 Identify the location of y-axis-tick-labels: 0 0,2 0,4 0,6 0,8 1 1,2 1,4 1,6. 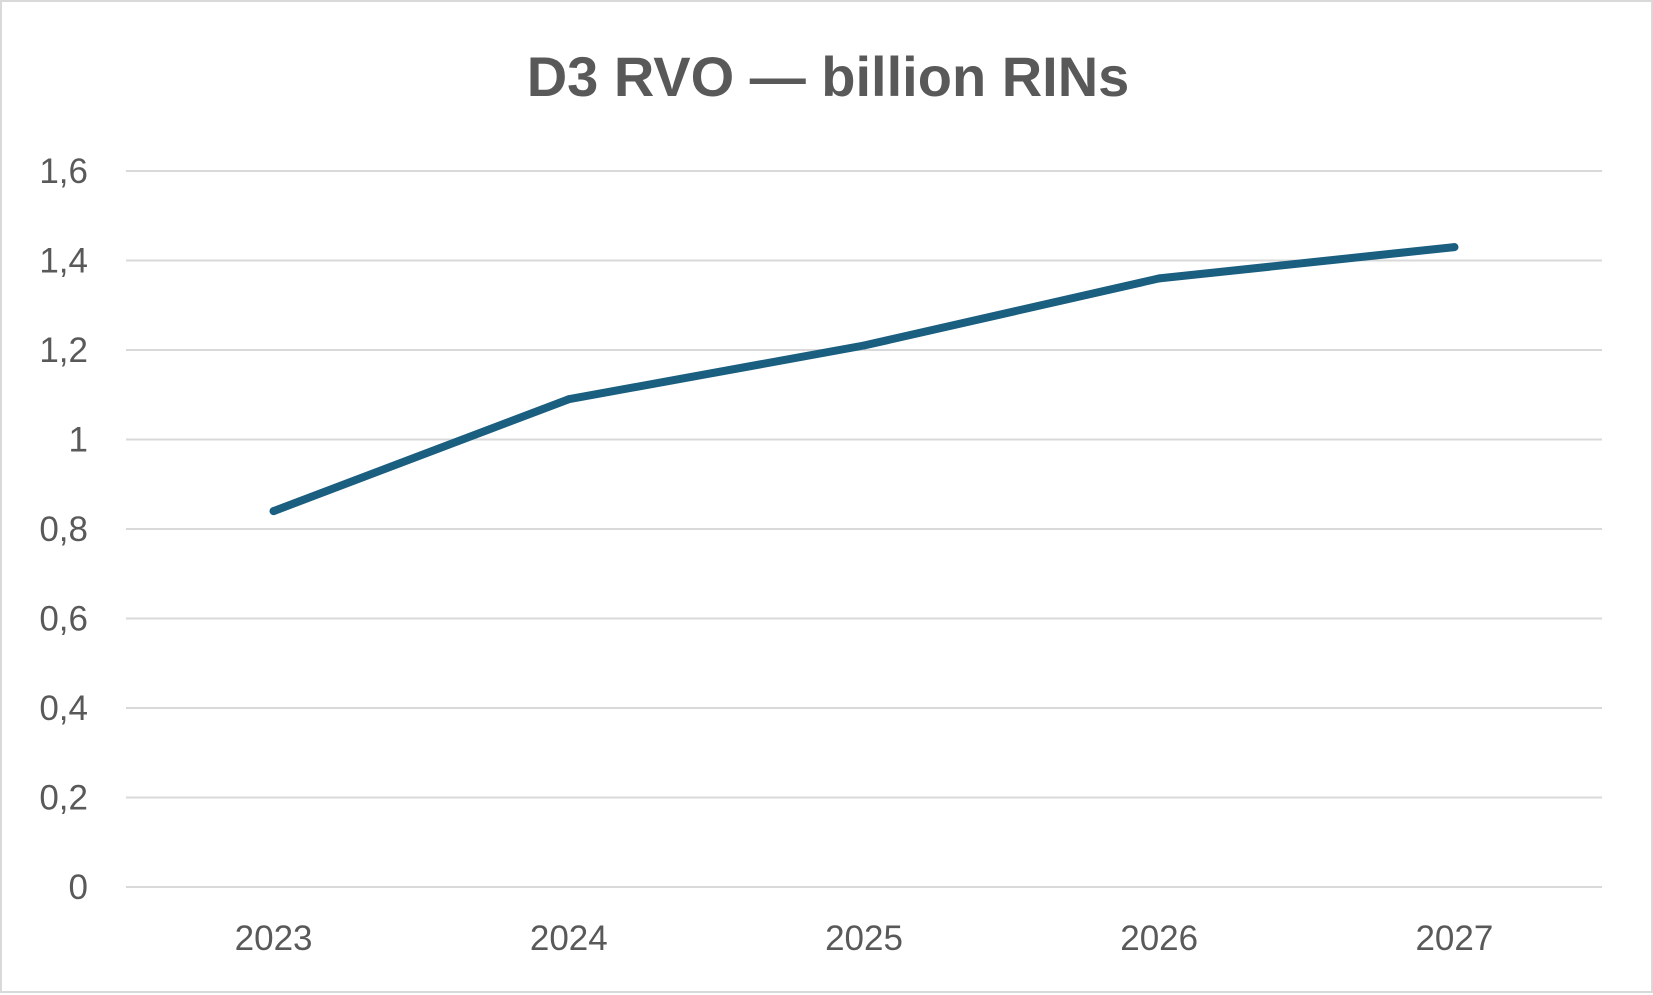
(63, 529).